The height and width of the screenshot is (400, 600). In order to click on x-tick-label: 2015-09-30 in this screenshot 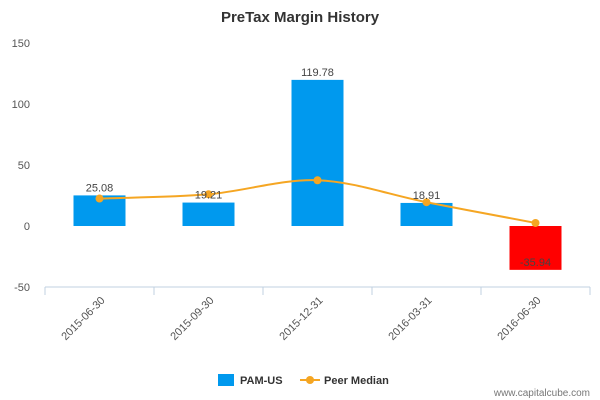, I will do `click(192, 319)`.